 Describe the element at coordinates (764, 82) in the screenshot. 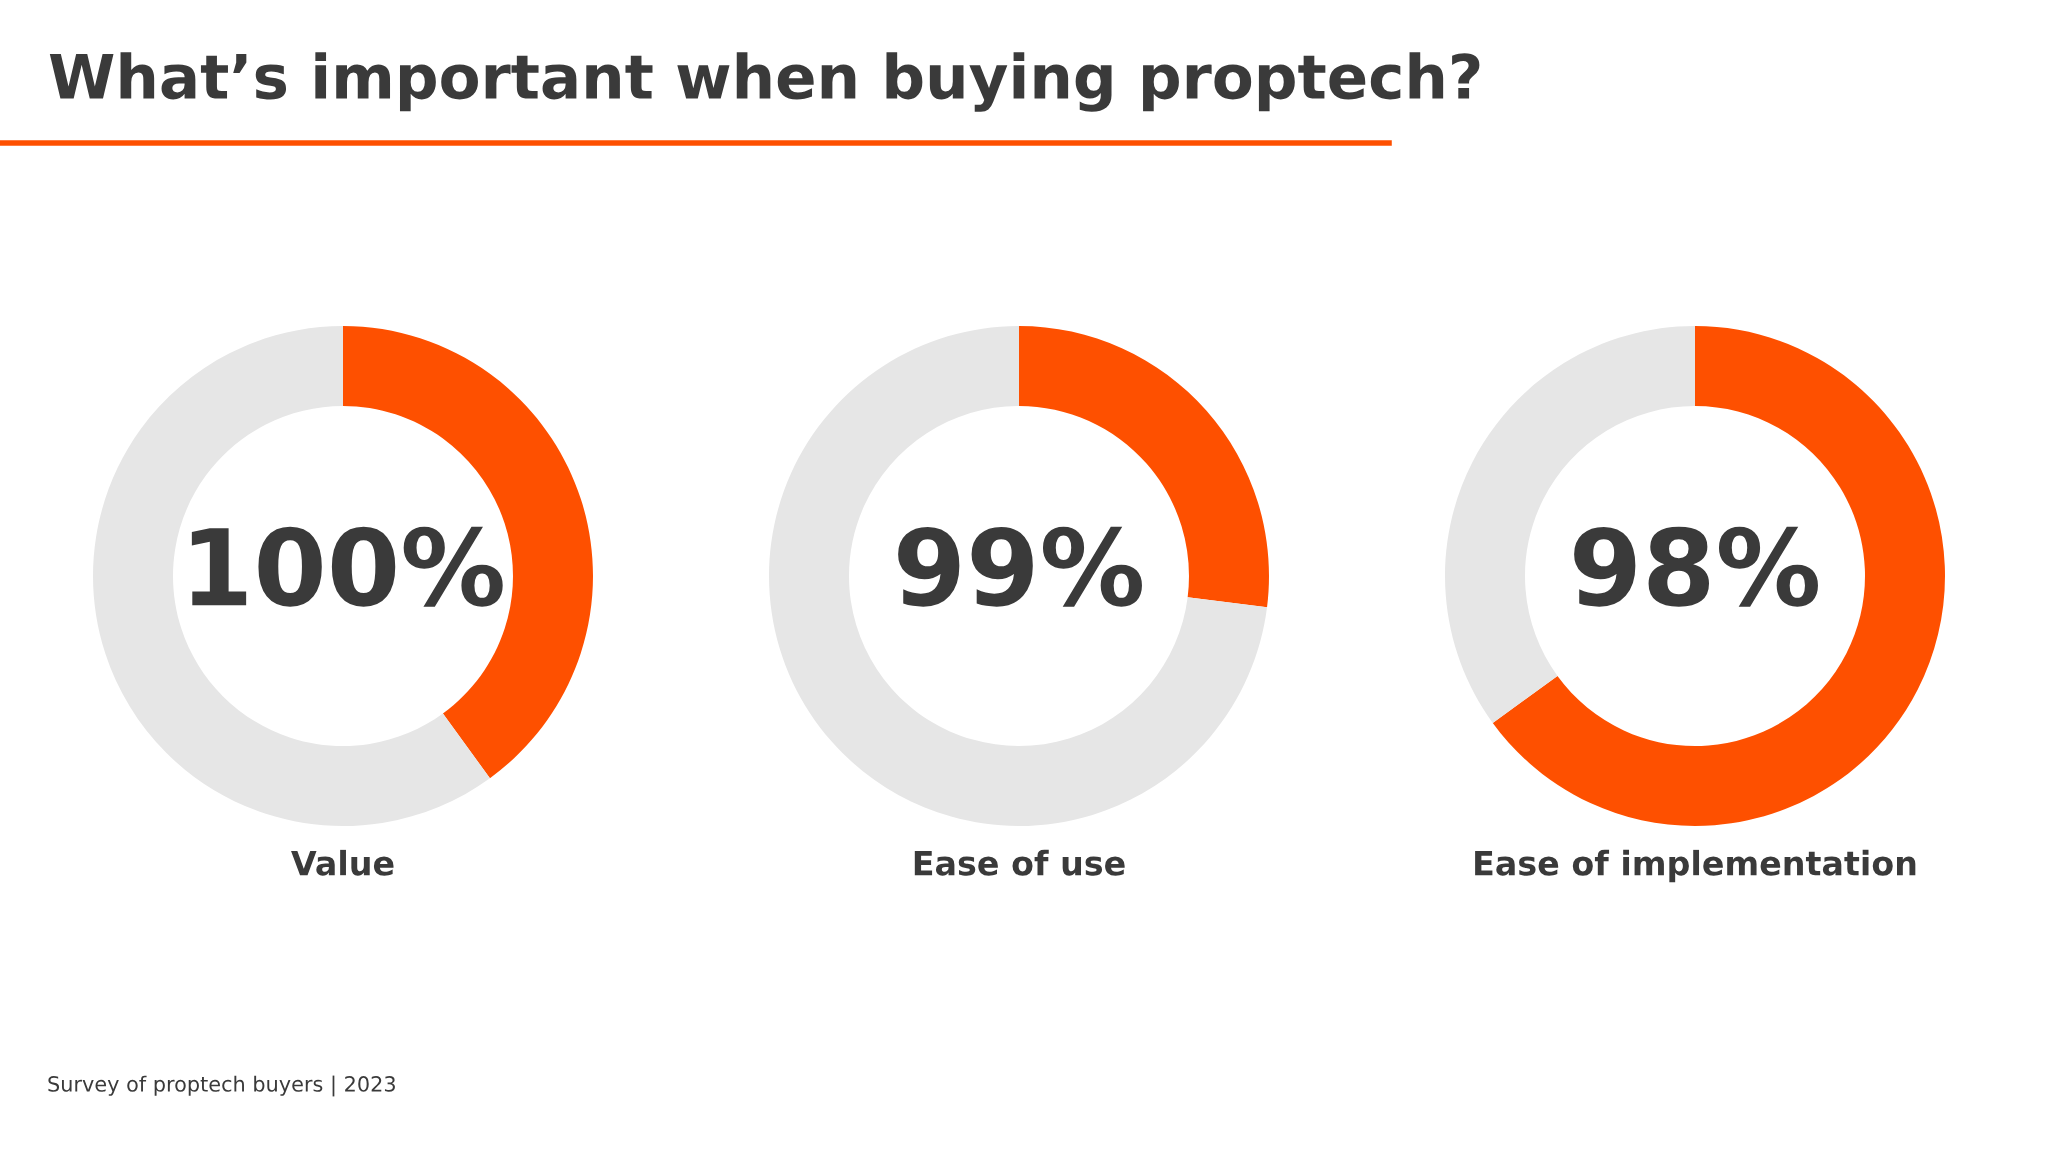

I see `text: What’s important when buying proptech?` at that location.